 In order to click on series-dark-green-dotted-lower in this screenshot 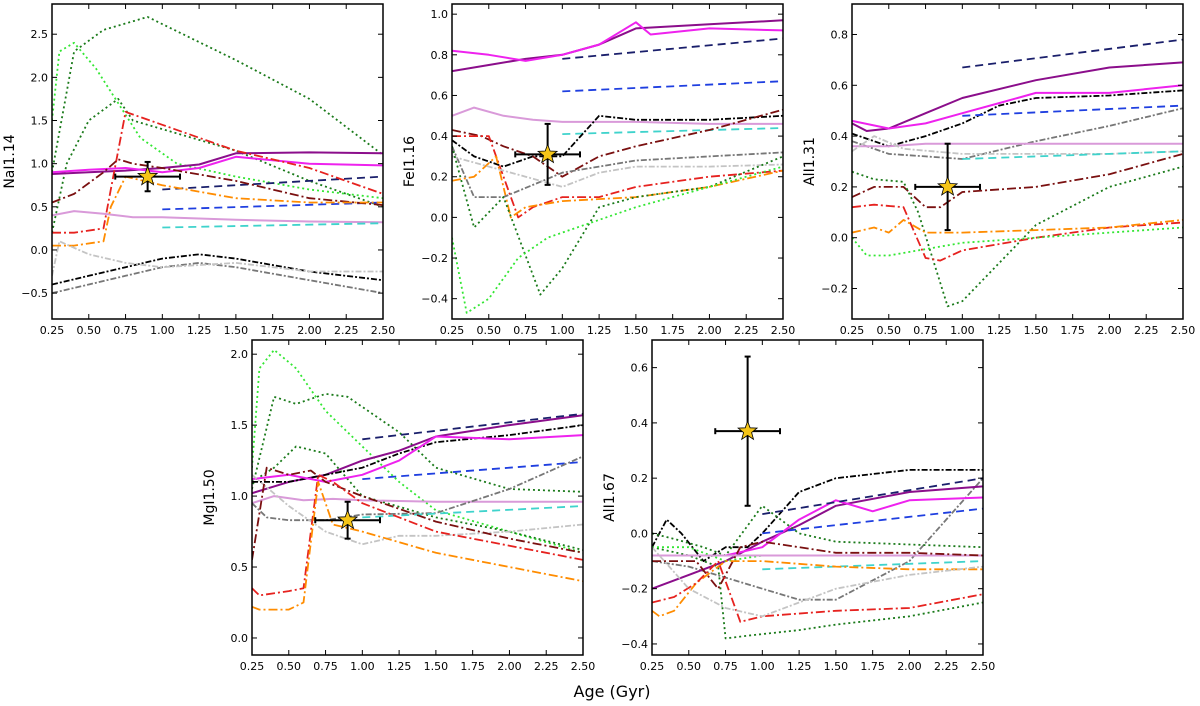, I will do `click(817, 593)`.